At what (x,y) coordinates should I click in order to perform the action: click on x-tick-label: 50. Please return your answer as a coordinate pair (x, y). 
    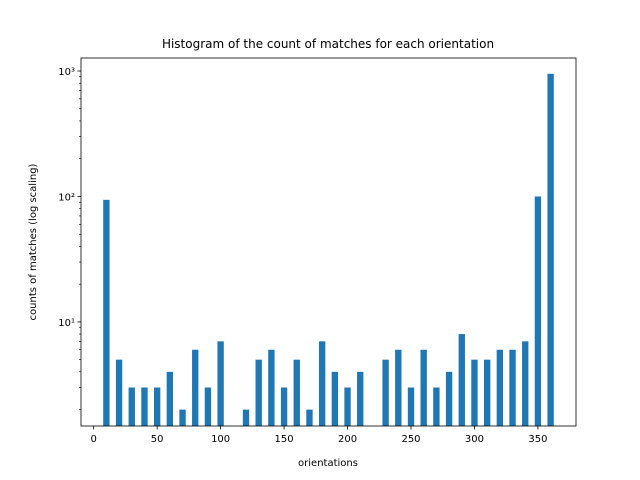
    Looking at the image, I should click on (157, 439).